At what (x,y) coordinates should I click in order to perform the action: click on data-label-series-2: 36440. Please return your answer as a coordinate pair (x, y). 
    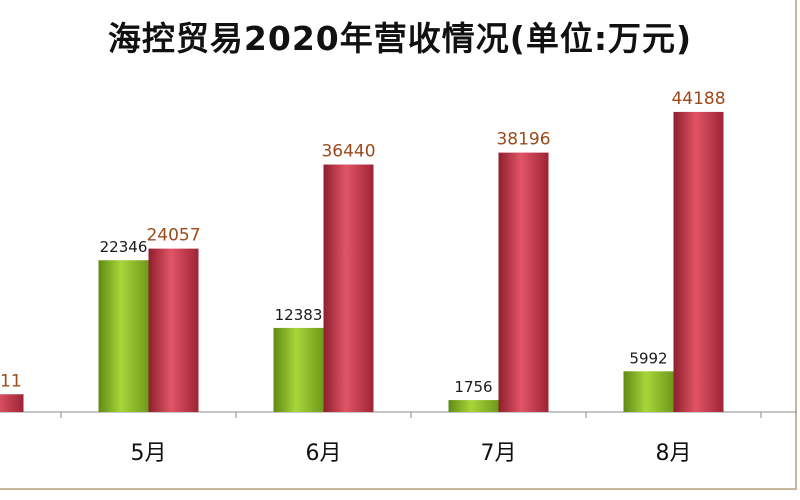
    Looking at the image, I should click on (348, 152).